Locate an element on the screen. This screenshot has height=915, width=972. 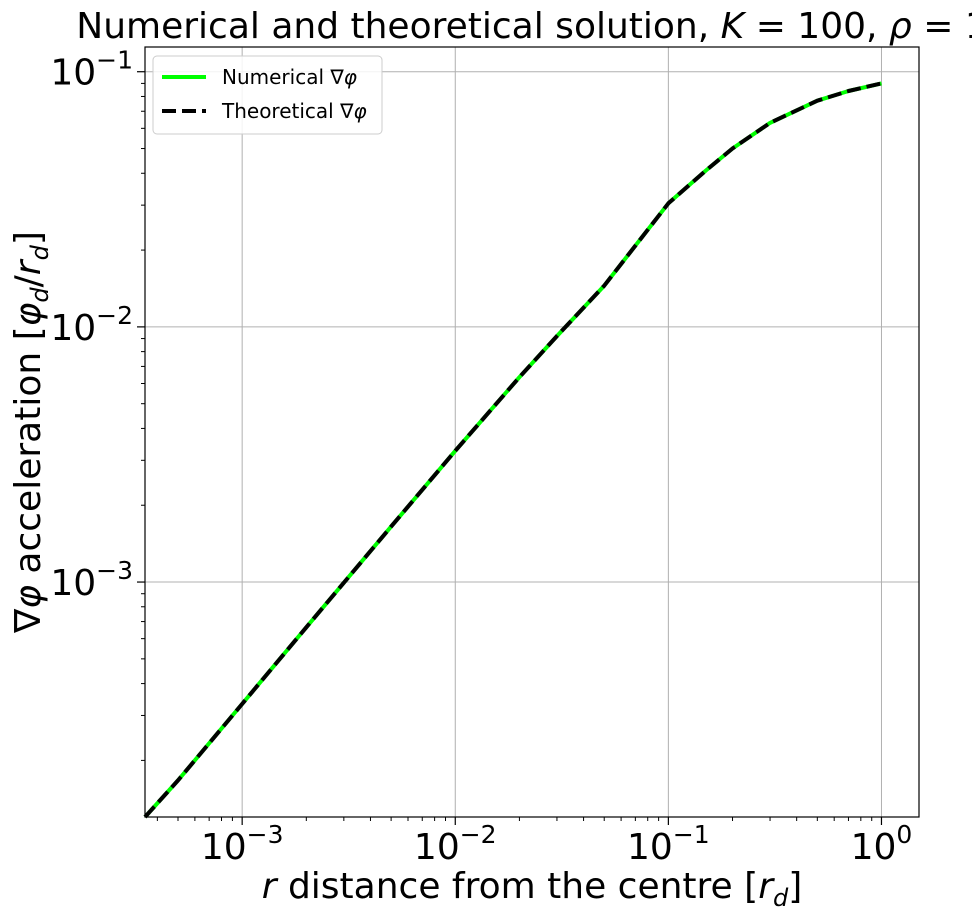
x-tick-label: 10⁻² is located at coordinates (455, 844).